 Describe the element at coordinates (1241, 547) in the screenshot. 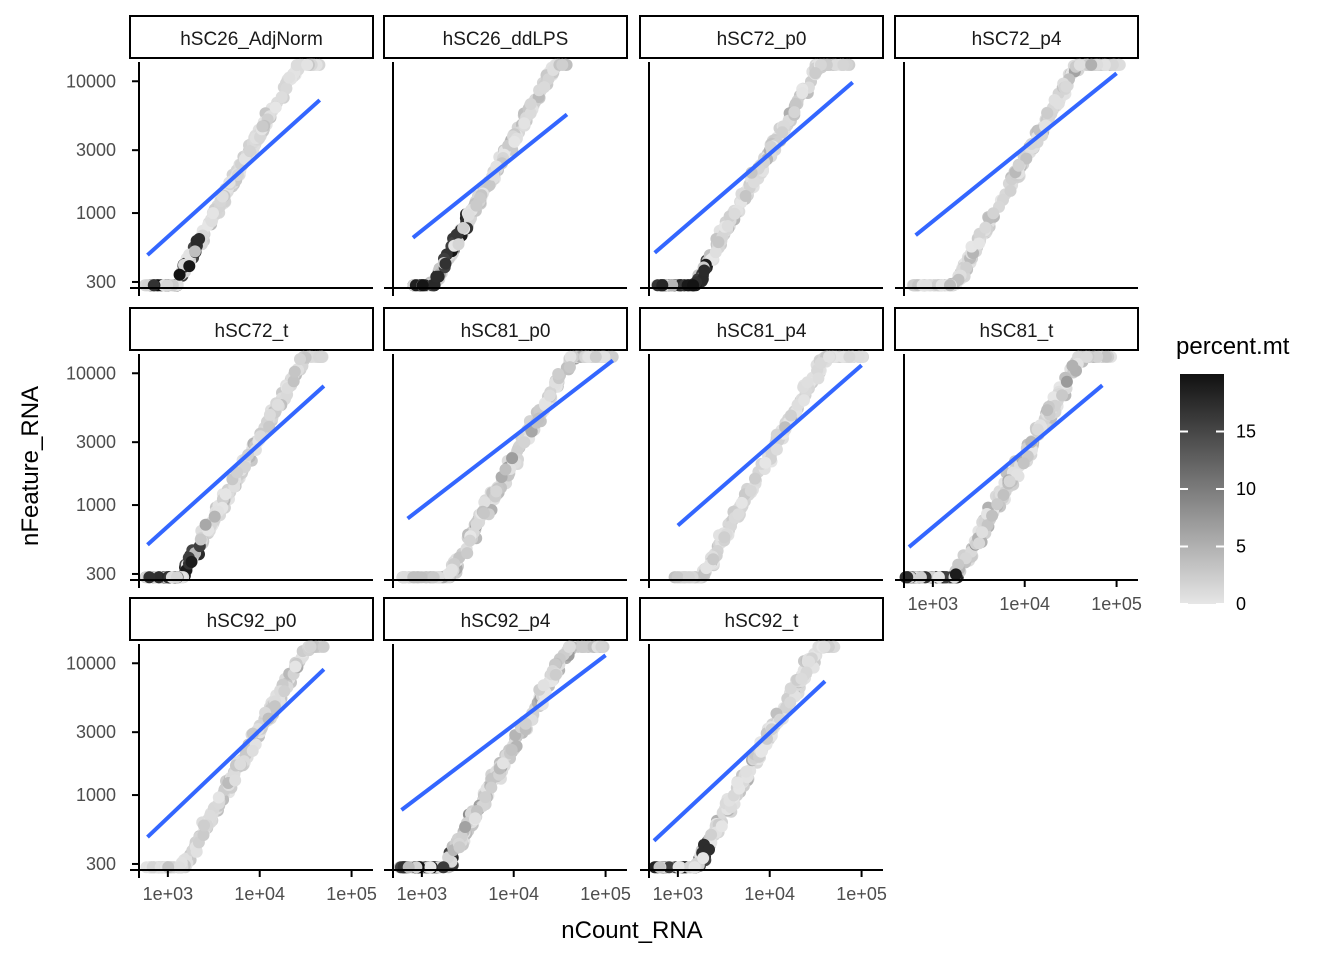

I see `colorbar-tick-label: 5` at that location.